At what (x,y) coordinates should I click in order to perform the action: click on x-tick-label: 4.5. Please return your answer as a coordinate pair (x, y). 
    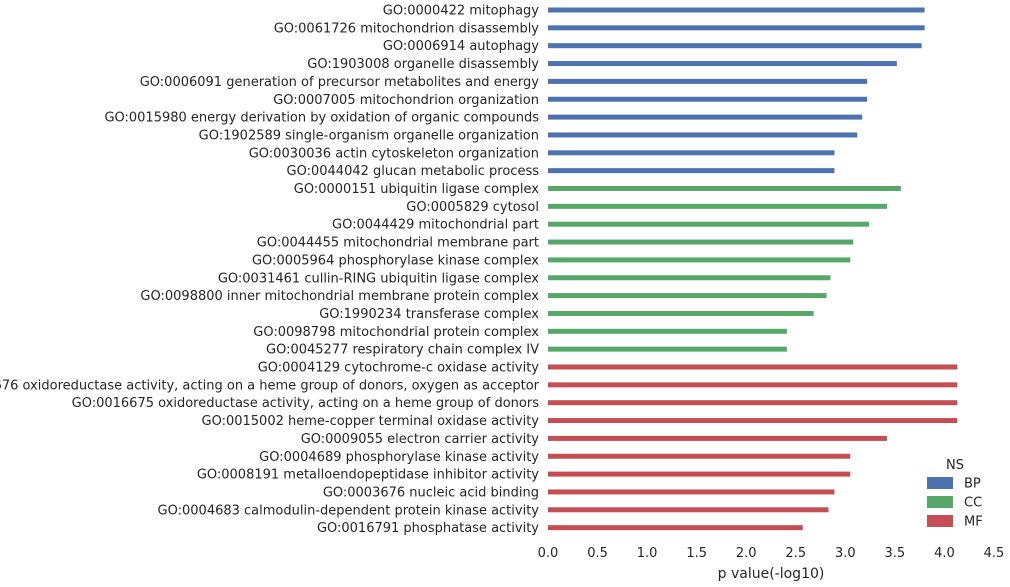
    Looking at the image, I should click on (994, 553).